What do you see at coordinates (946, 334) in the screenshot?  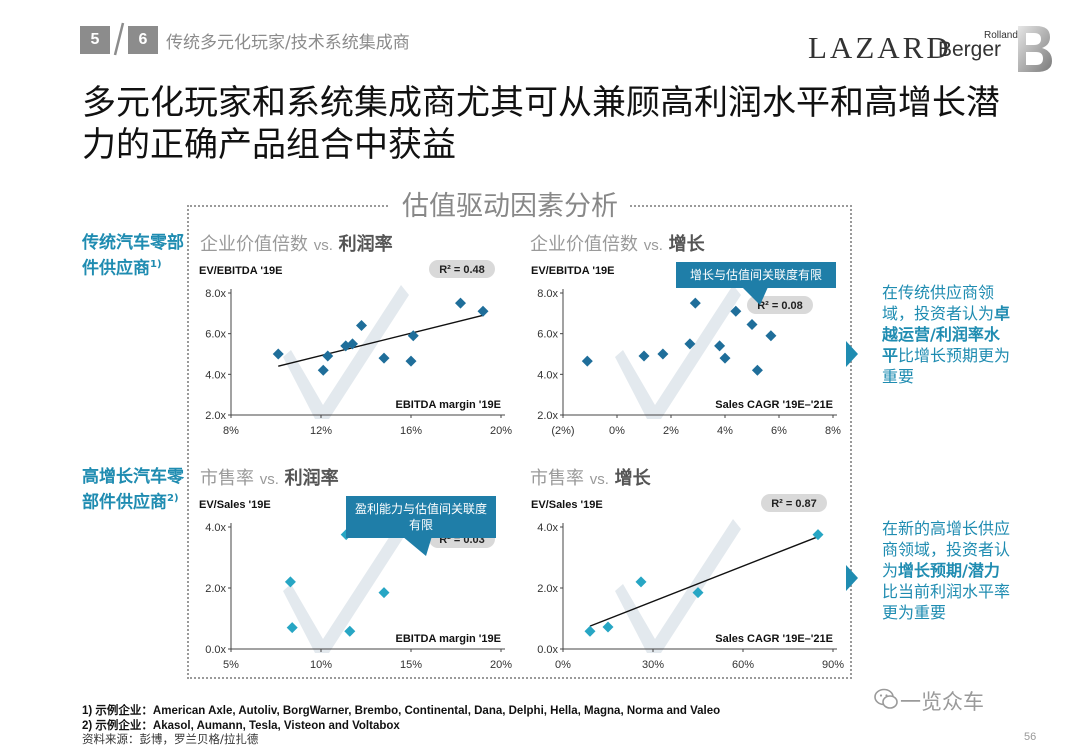 I see `conclusion-top-b: 卓越运营/利润率水平` at bounding box center [946, 334].